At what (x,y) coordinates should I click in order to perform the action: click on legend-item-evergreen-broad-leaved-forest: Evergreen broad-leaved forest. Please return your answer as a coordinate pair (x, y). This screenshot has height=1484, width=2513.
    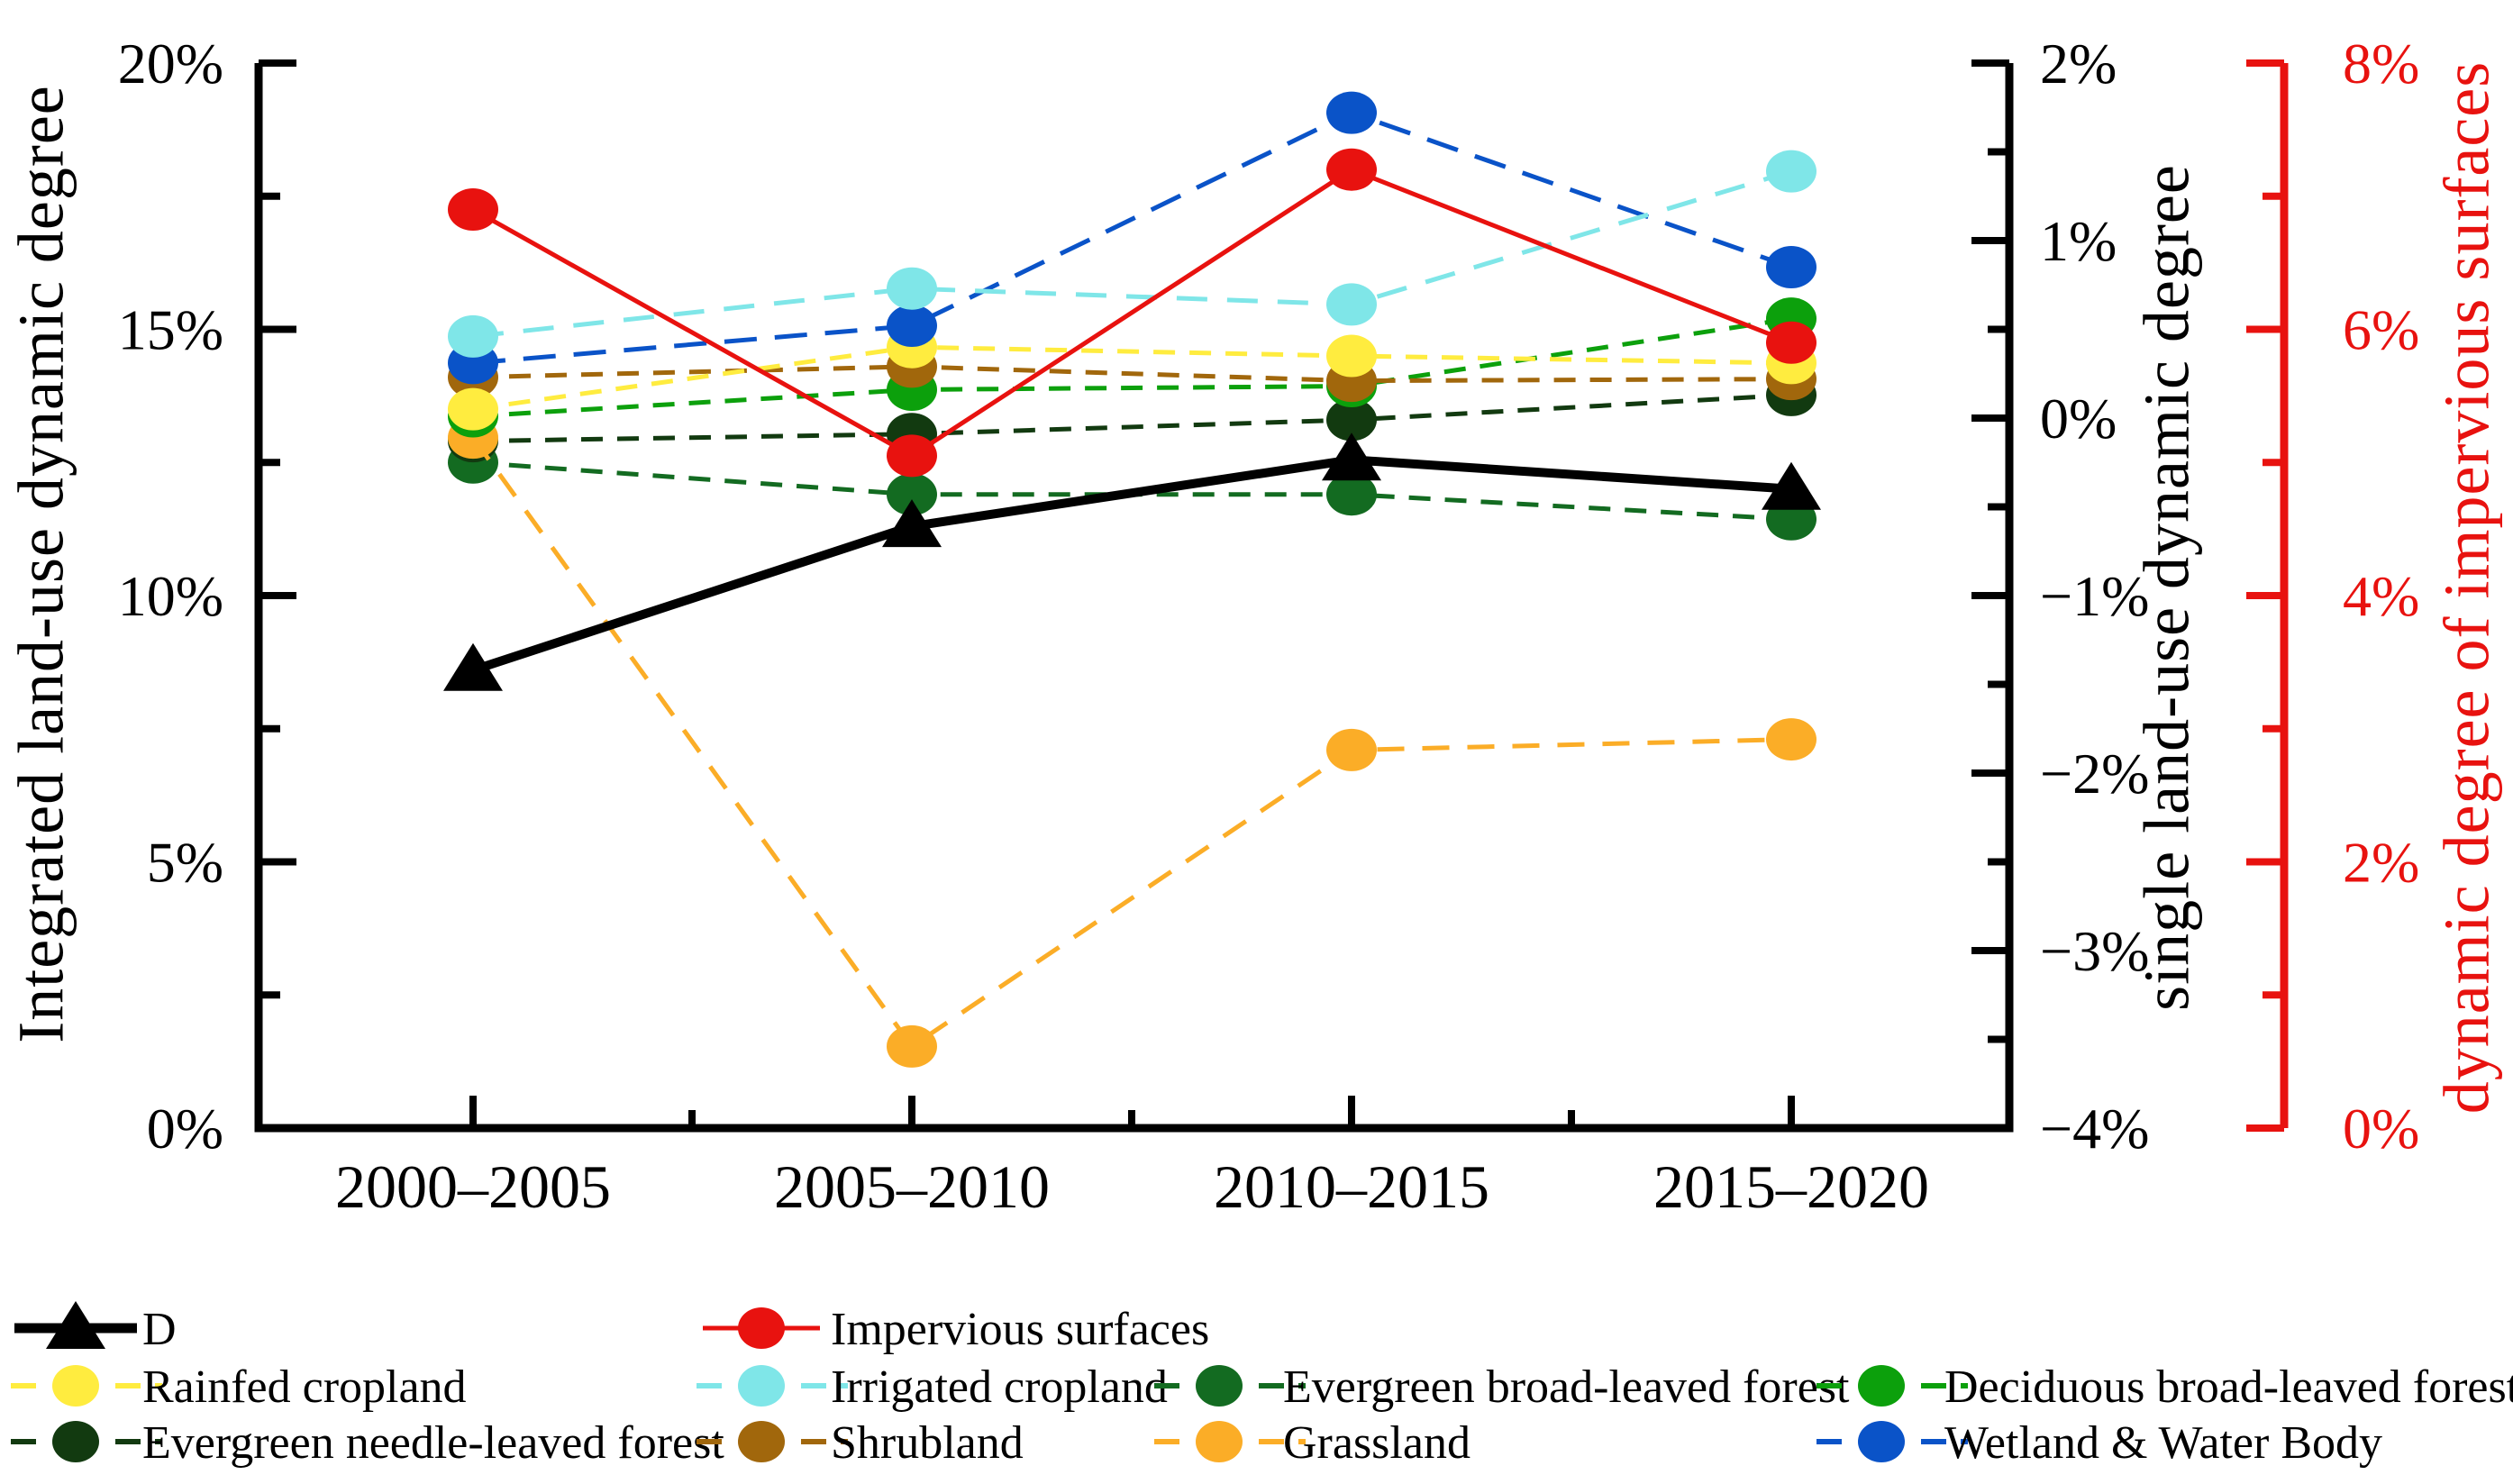
    Looking at the image, I should click on (1502, 1387).